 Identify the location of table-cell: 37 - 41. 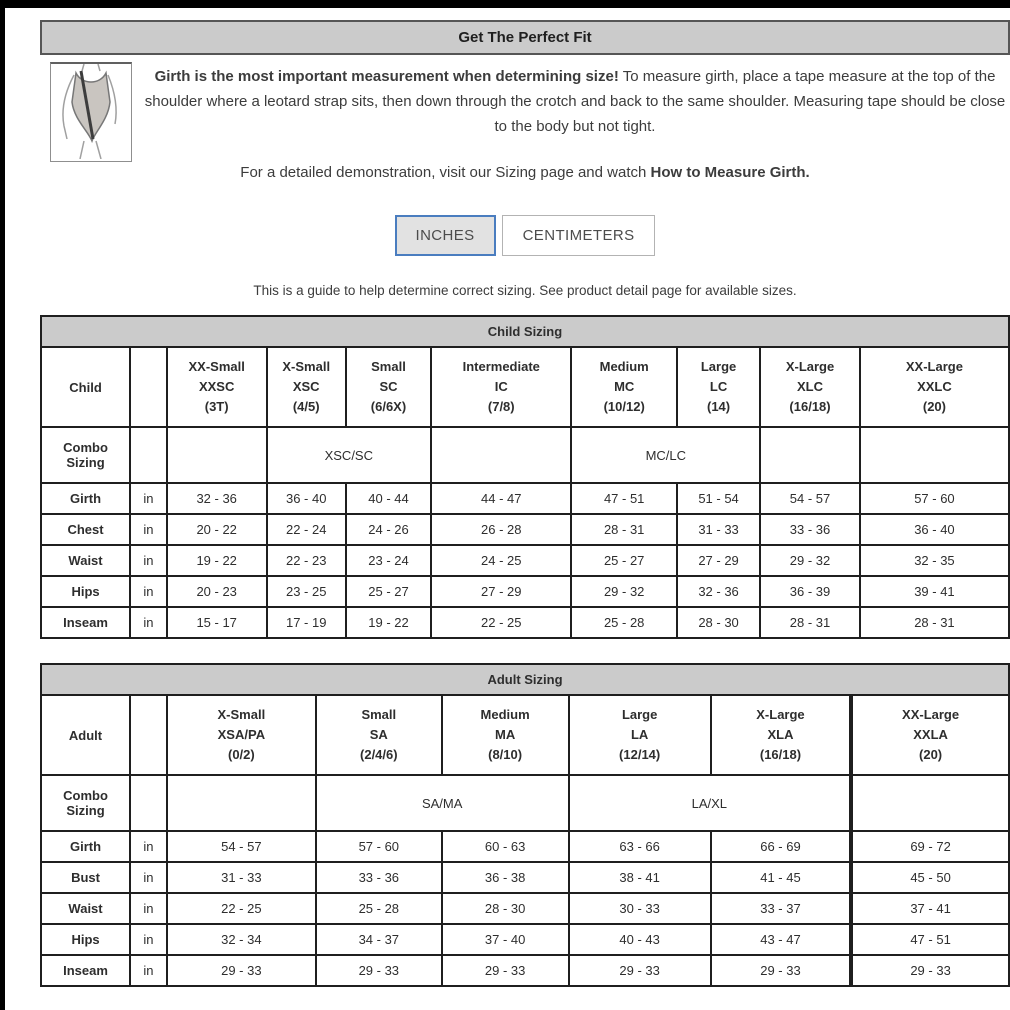
(929, 908).